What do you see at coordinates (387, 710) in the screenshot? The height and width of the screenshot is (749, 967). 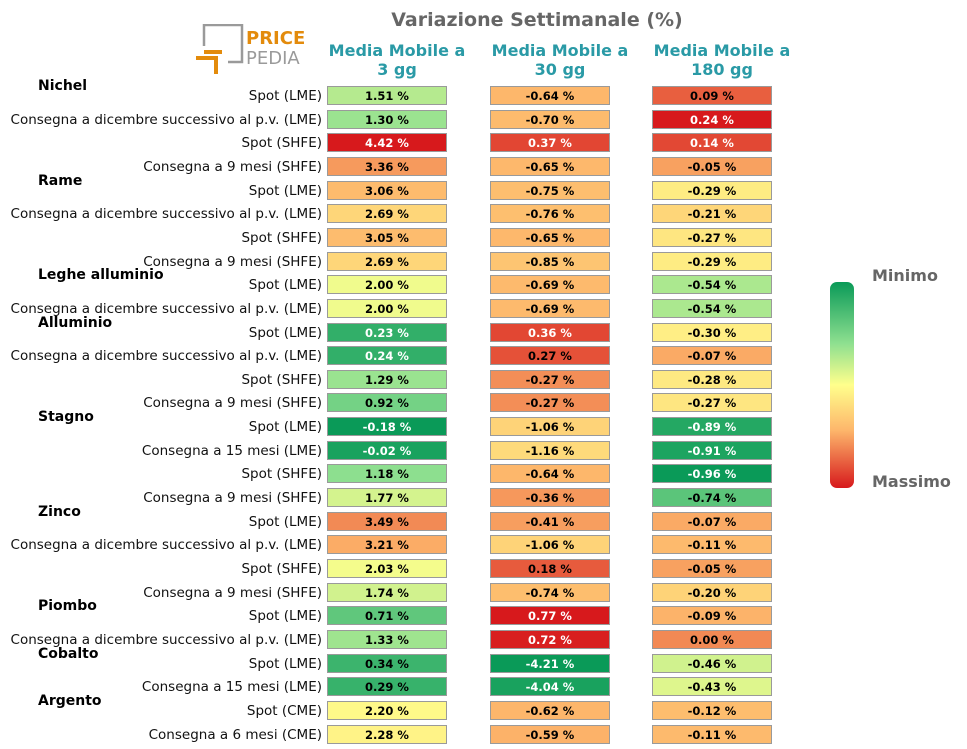 I see `value-cell: 2.20 %` at bounding box center [387, 710].